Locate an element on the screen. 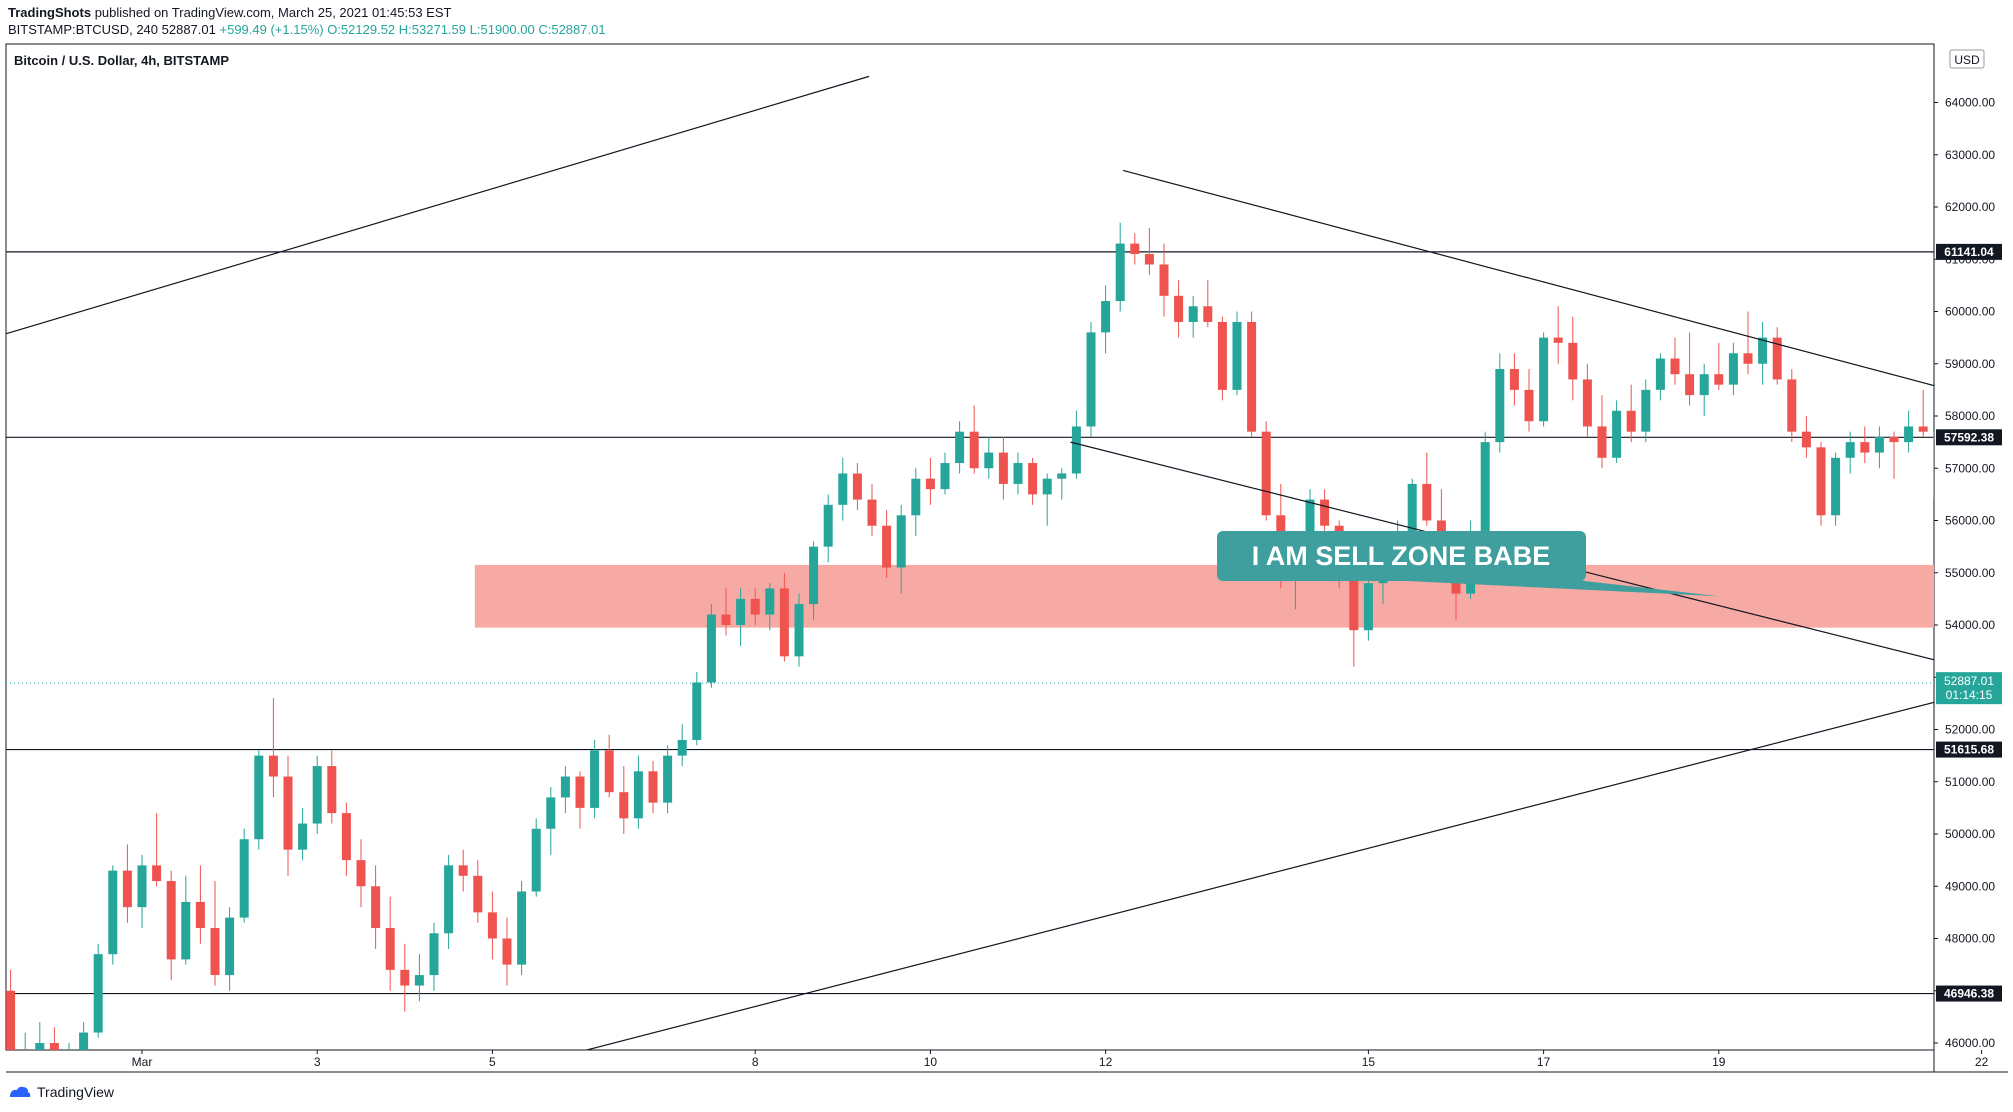 This screenshot has height=1112, width=2013. y-tick-label: 54000.00 is located at coordinates (1970, 625).